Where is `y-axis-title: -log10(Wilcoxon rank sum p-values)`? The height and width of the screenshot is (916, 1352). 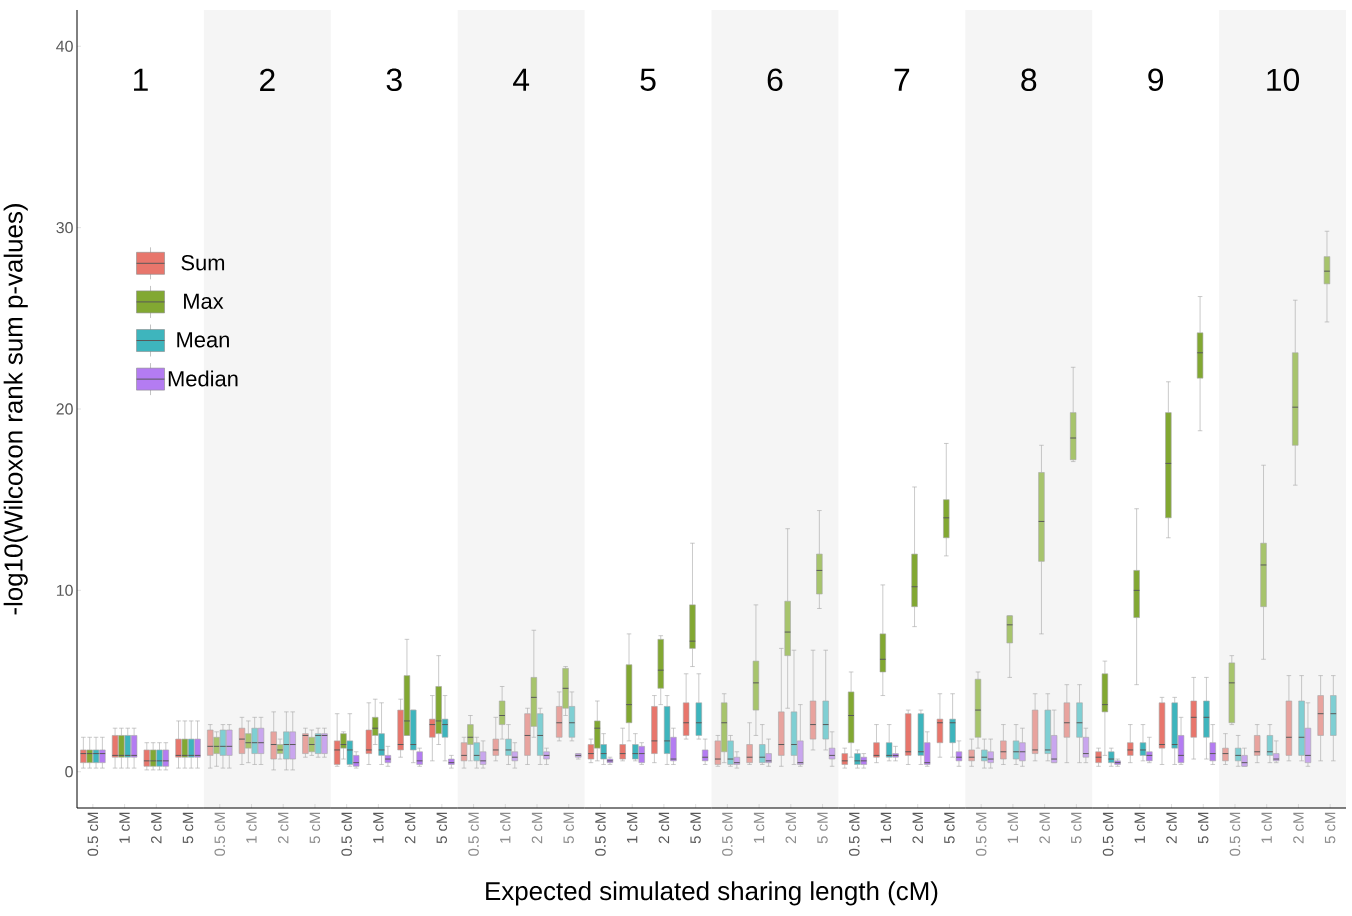 y-axis-title: -log10(Wilcoxon rank sum p-values) is located at coordinates (15, 409).